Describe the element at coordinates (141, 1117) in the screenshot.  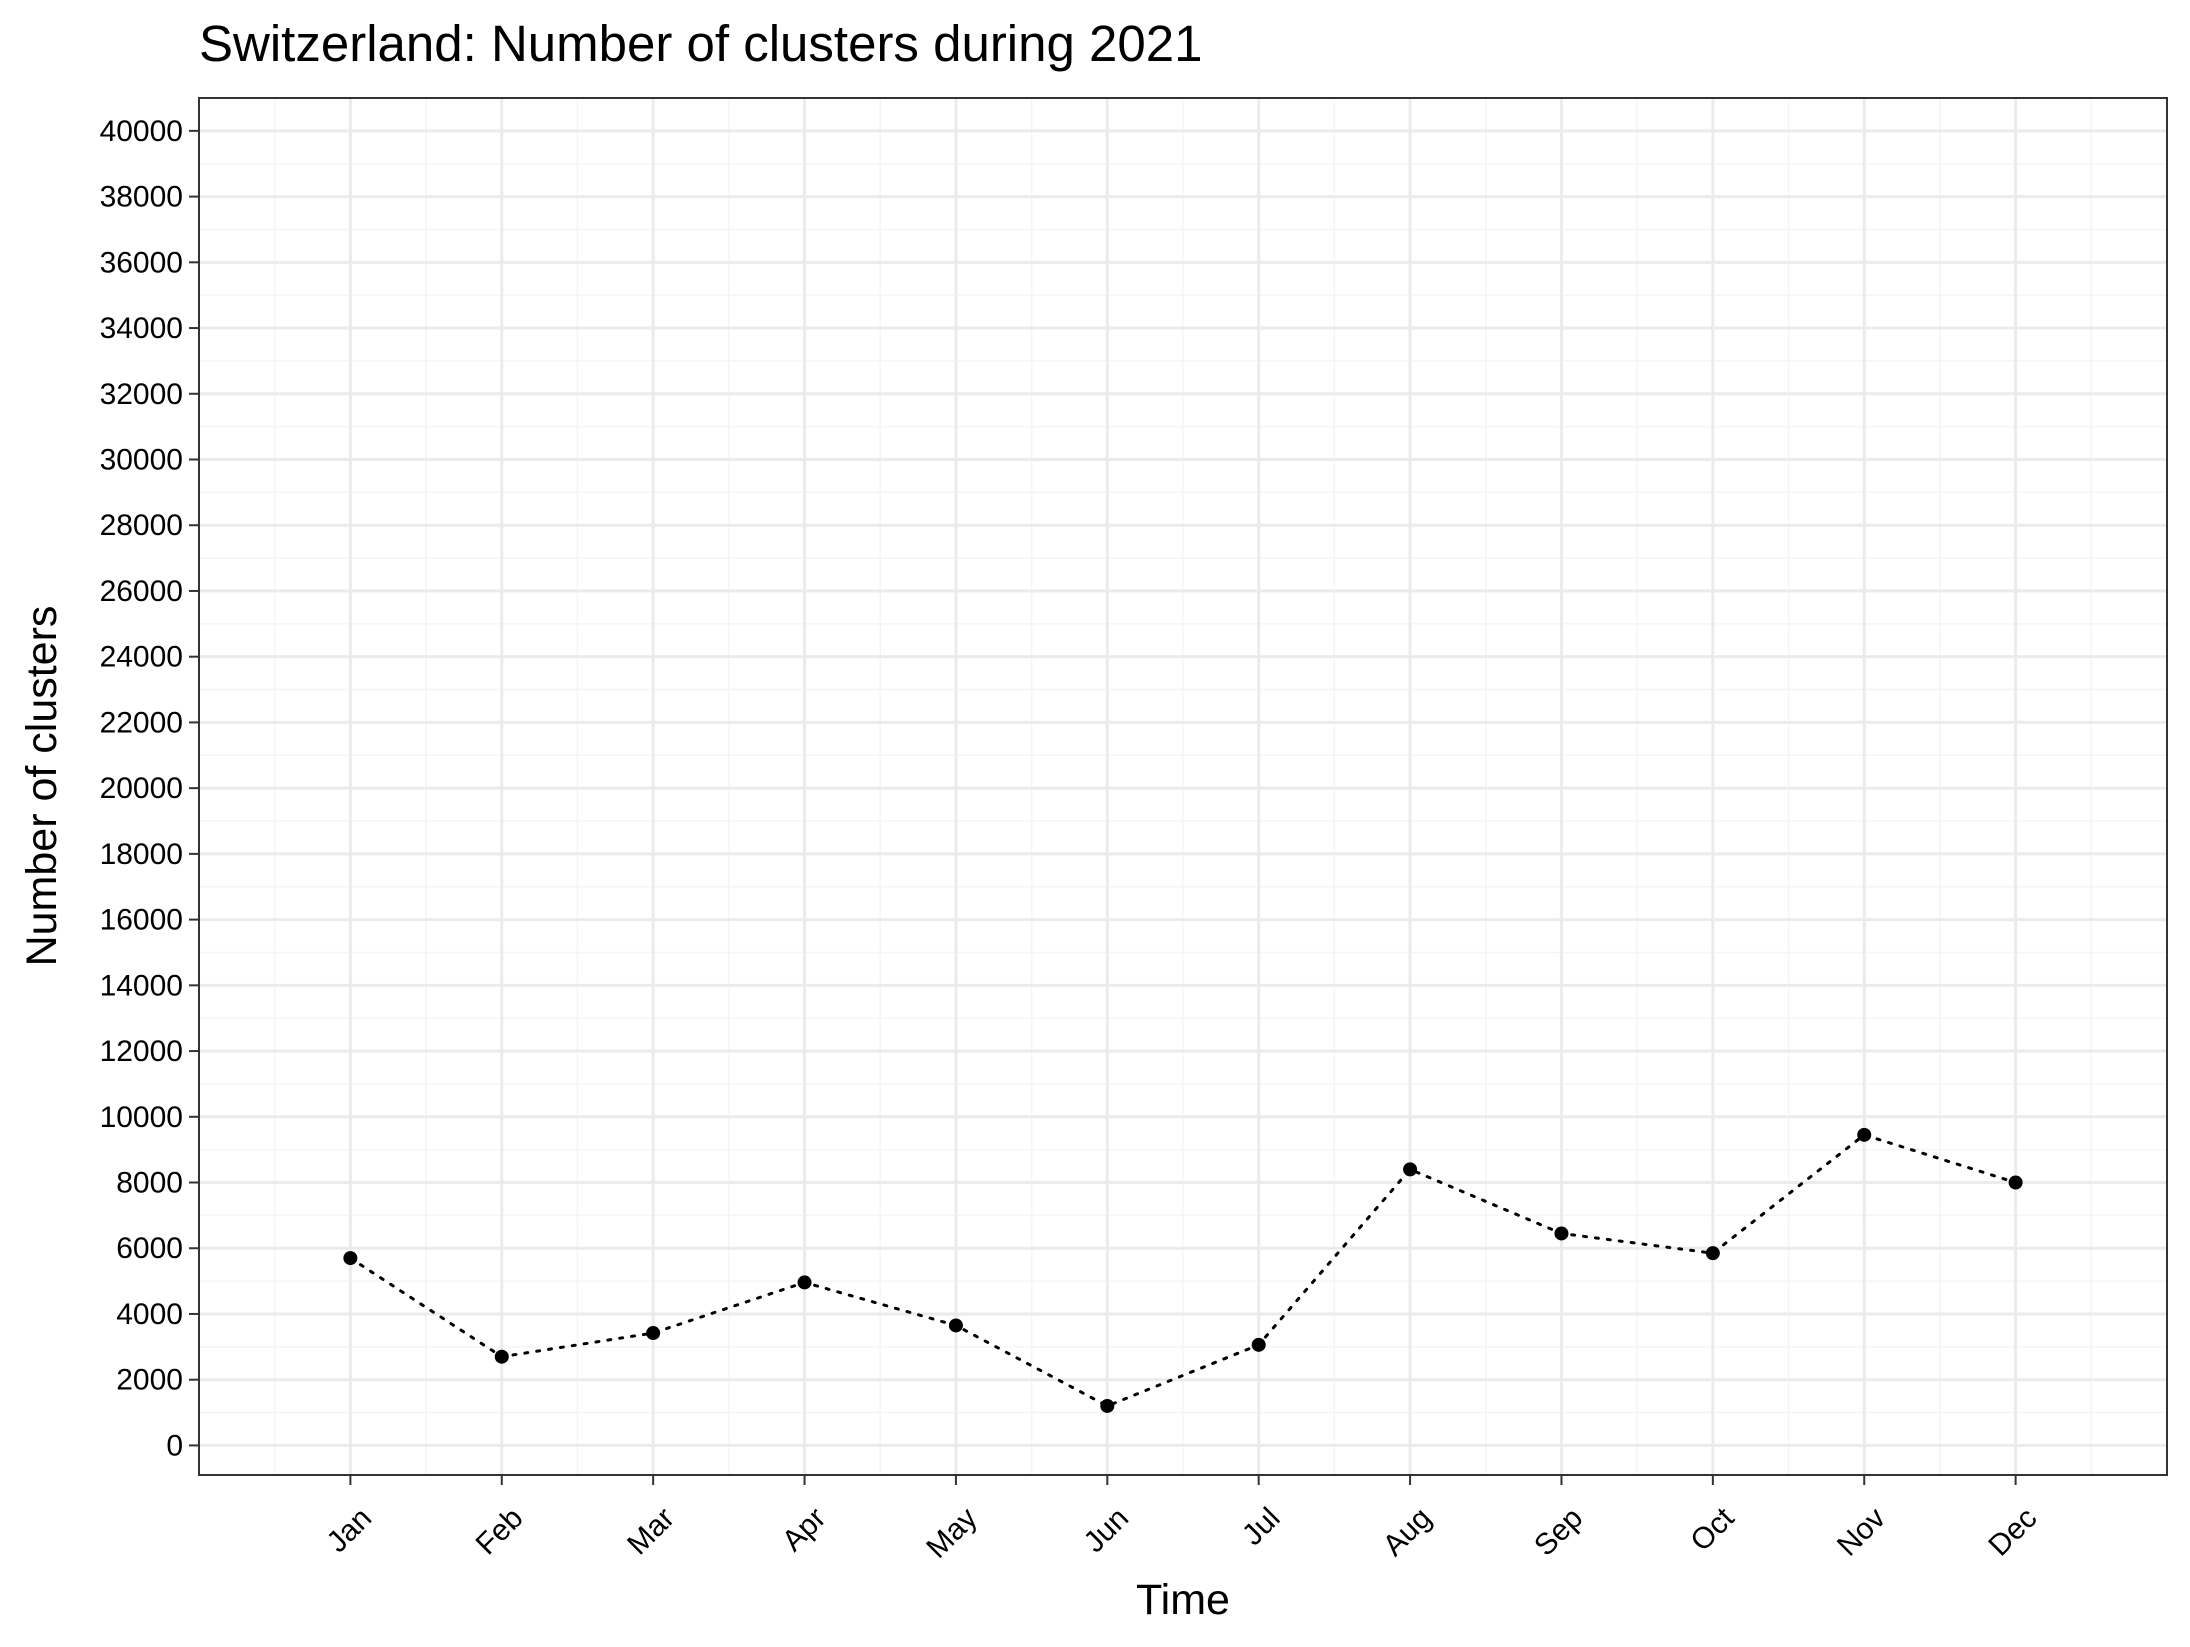
I see `y-tick-label: 10000` at that location.